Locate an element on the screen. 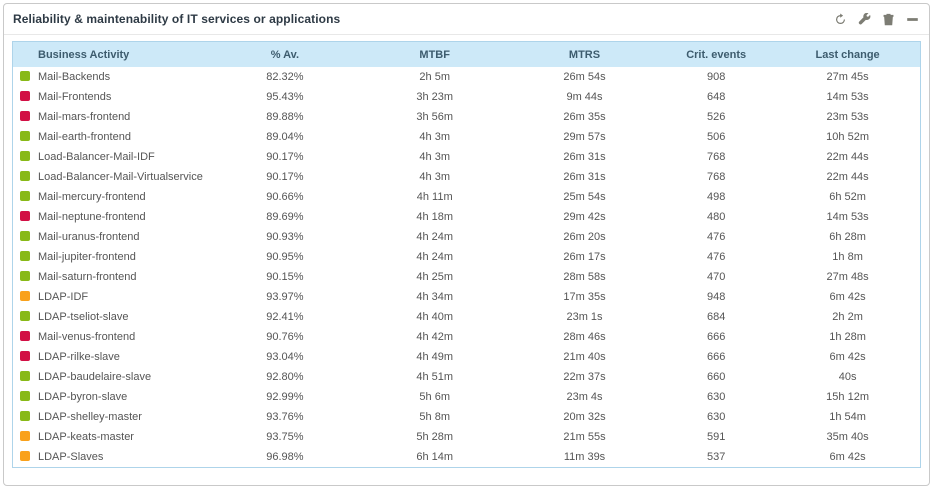 The image size is (935, 491). mtrs-value: 26m 35s is located at coordinates (584, 117).